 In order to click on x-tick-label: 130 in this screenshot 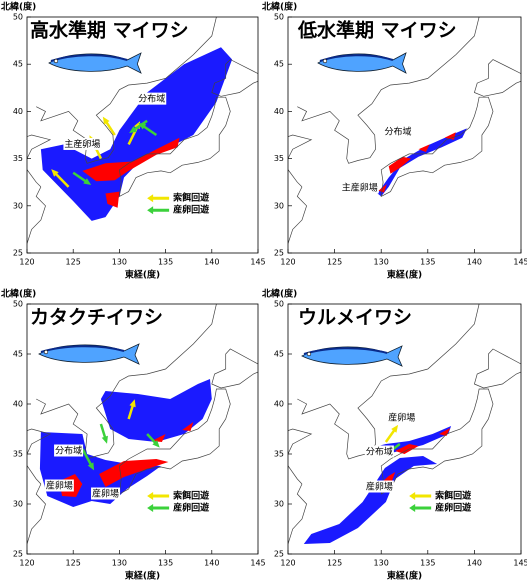, I will do `click(381, 262)`.